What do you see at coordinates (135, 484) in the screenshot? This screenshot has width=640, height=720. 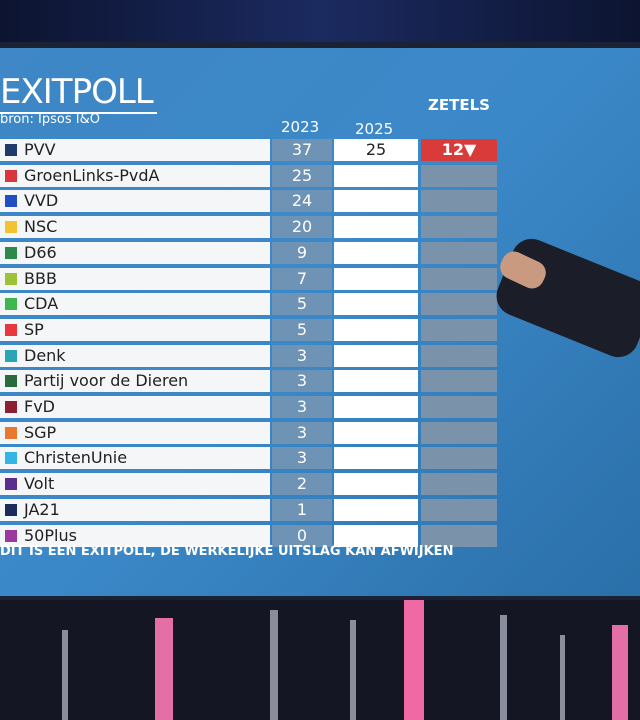 I see `party-name: Volt` at bounding box center [135, 484].